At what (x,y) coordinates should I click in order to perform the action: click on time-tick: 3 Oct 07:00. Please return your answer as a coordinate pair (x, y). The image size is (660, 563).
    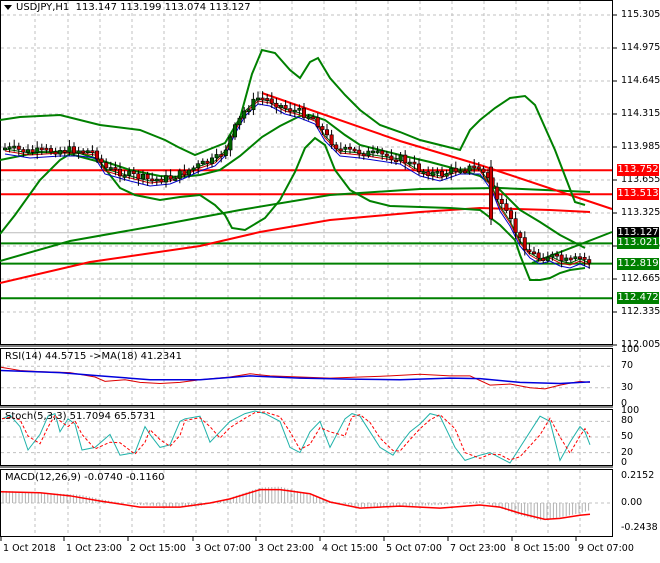
    Looking at the image, I should click on (223, 548).